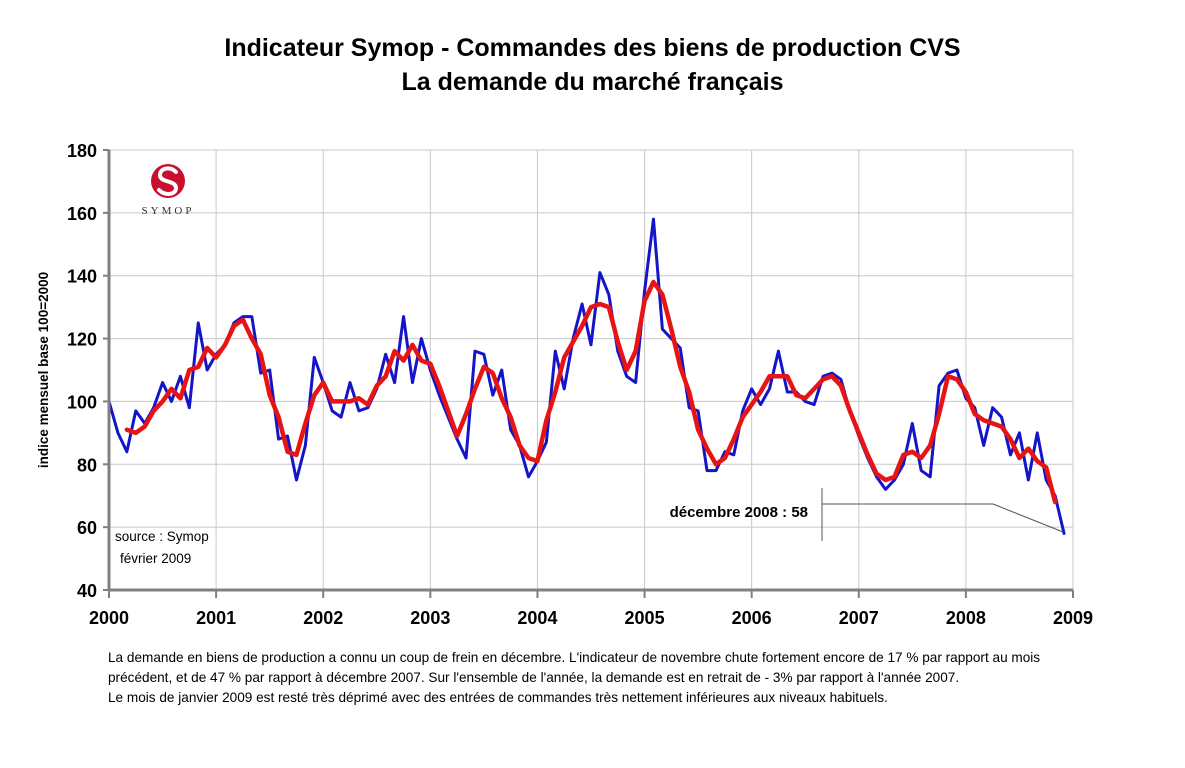  I want to click on x-tick-label: 2006, so click(752, 618).